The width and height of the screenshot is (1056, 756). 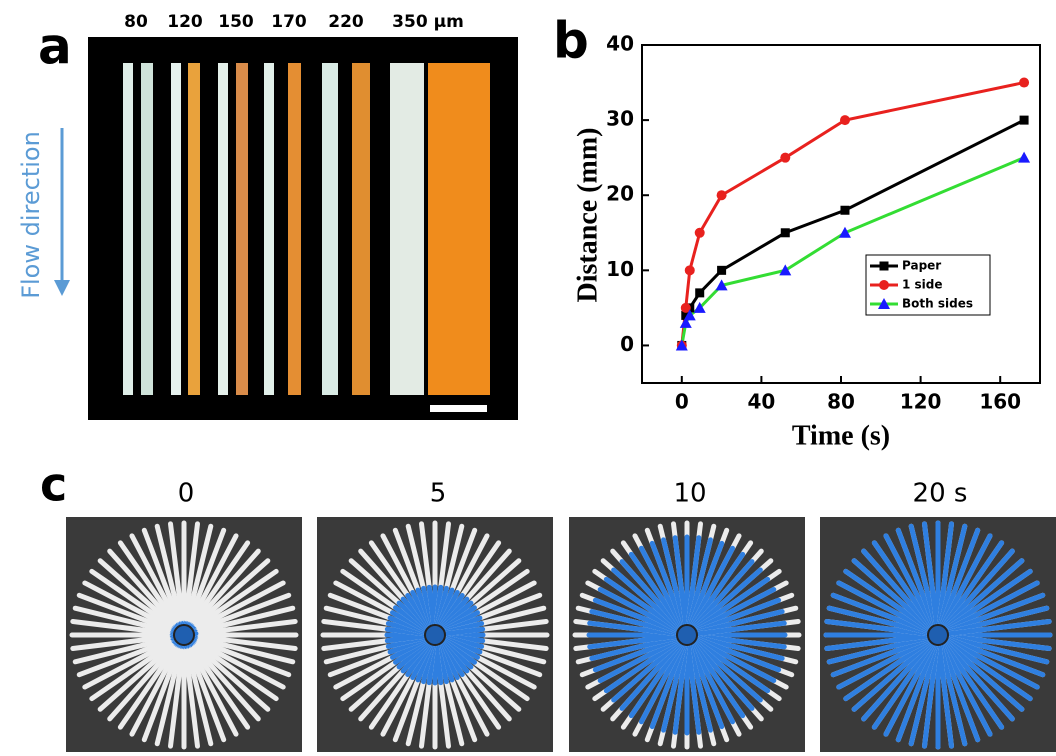 What do you see at coordinates (937, 304) in the screenshot?
I see `legend-label: Both sides` at bounding box center [937, 304].